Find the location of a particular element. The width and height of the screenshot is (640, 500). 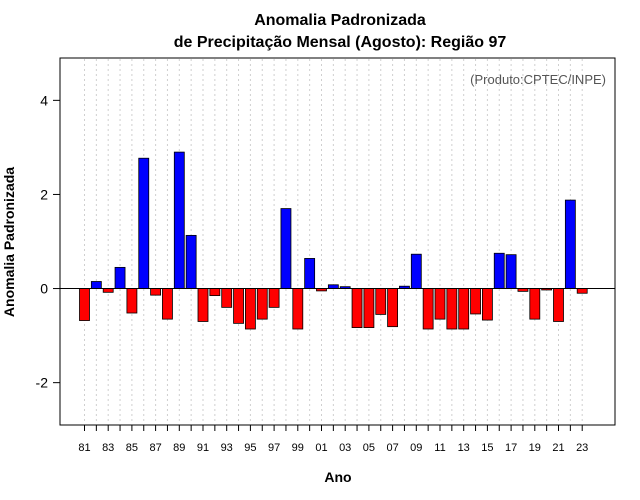

x-tick-label: 95 is located at coordinates (250, 448).